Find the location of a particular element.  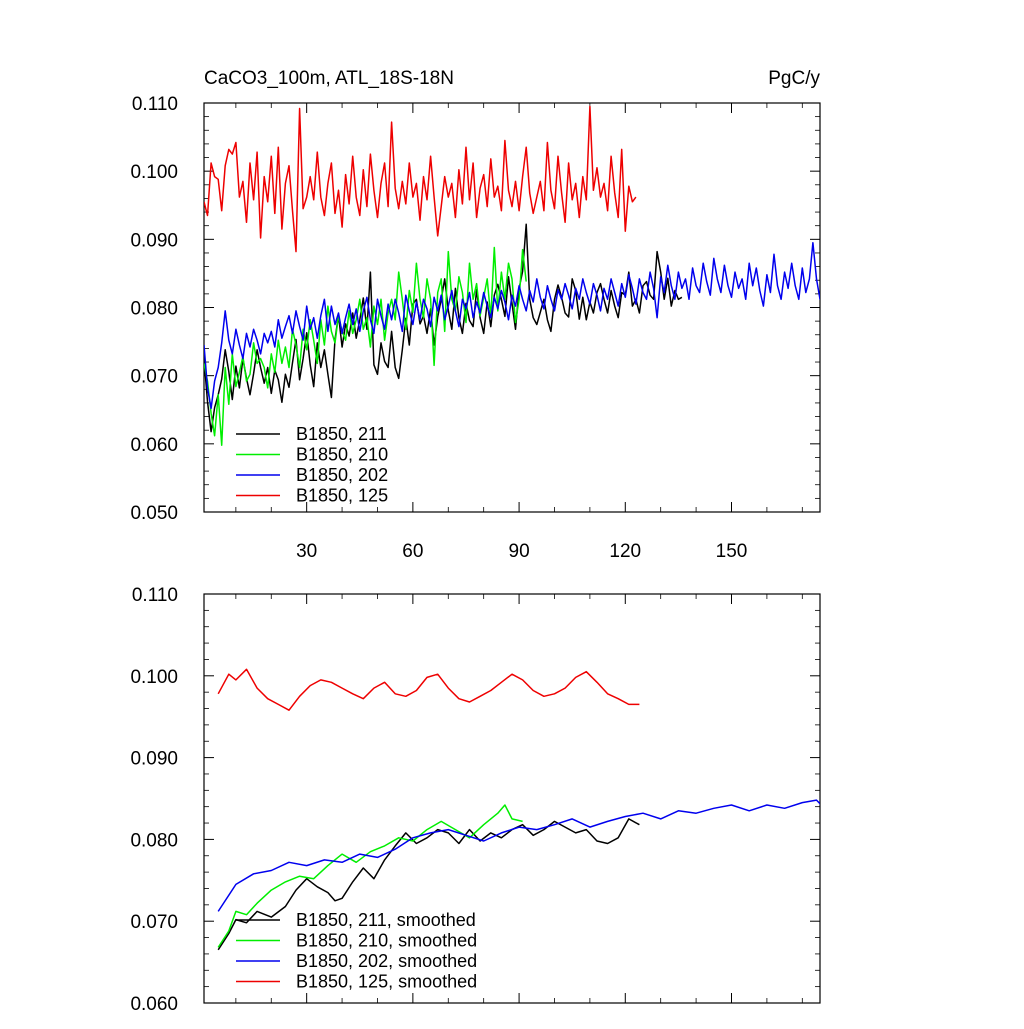

x-tick-label: 30 is located at coordinates (306, 551).